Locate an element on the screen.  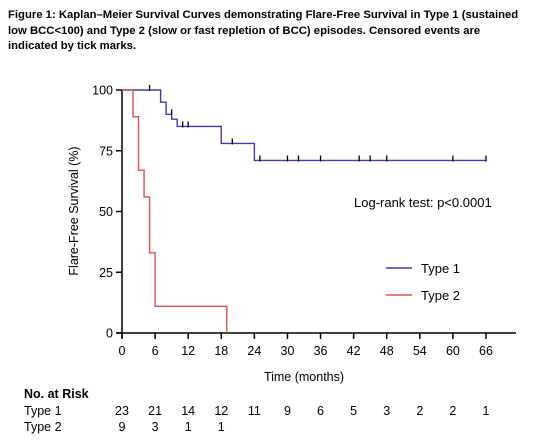
x-tick-label: 42 is located at coordinates (354, 351).